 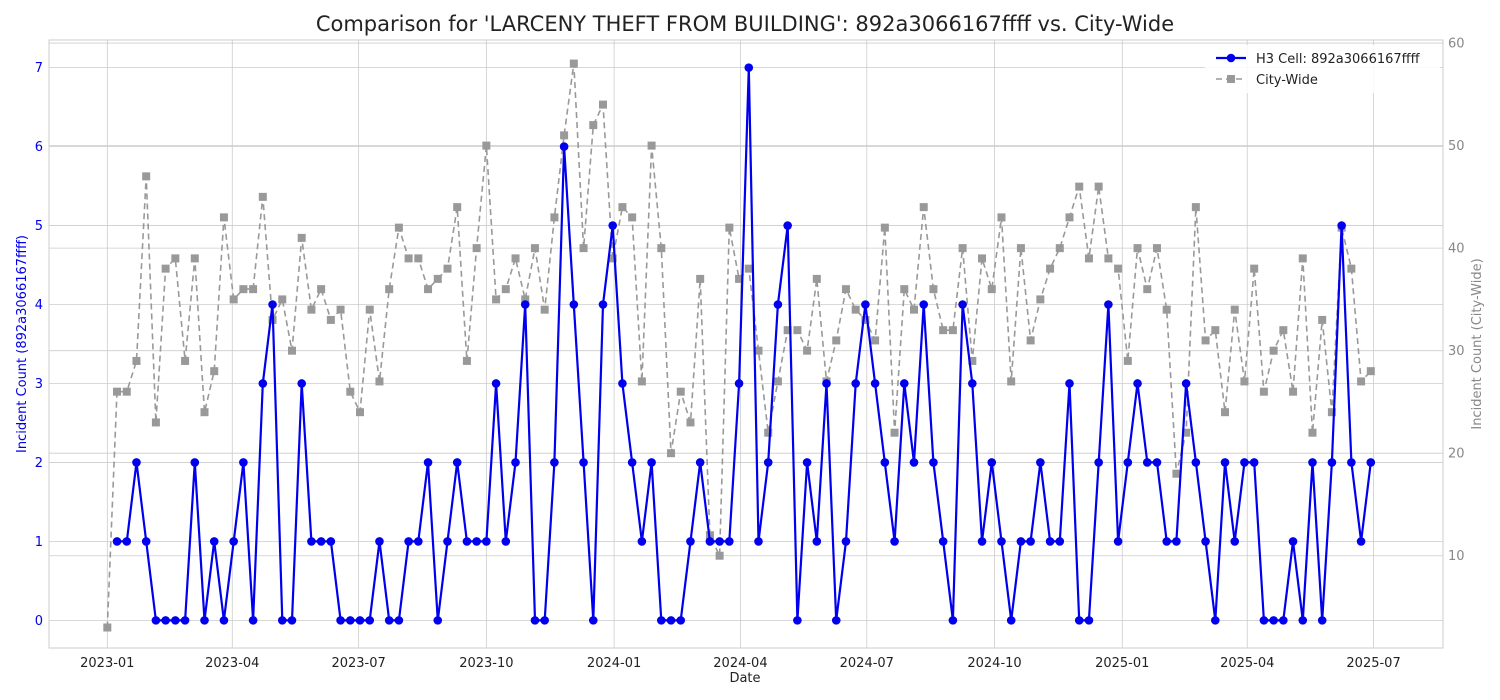 I want to click on legend-label-cell: H3 Cell: 892a3066167ffff, so click(x=1338, y=59).